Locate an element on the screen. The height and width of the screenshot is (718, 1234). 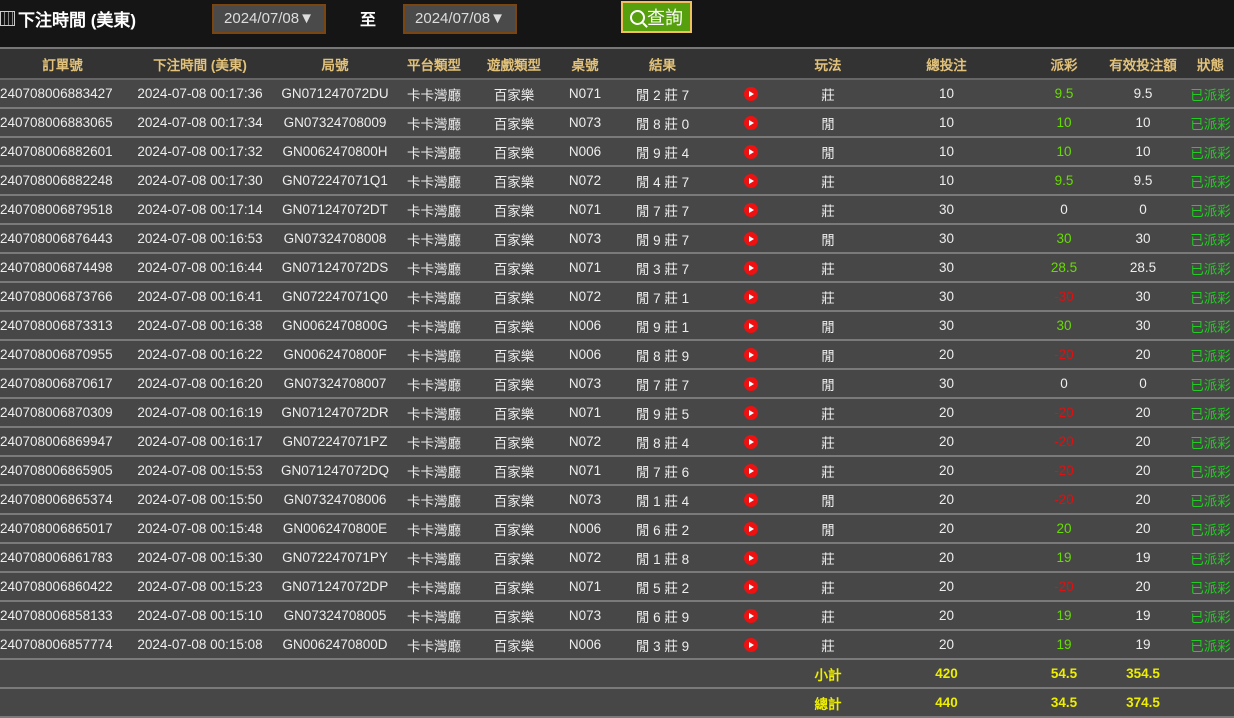
bet-time: 2024-07-08 00:17:14 is located at coordinates (200, 210).